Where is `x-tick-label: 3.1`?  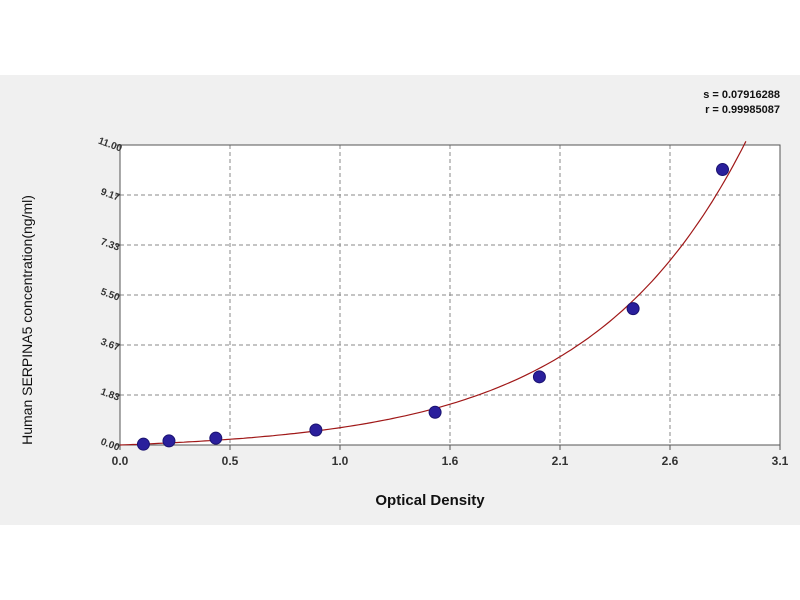 x-tick-label: 3.1 is located at coordinates (780, 461).